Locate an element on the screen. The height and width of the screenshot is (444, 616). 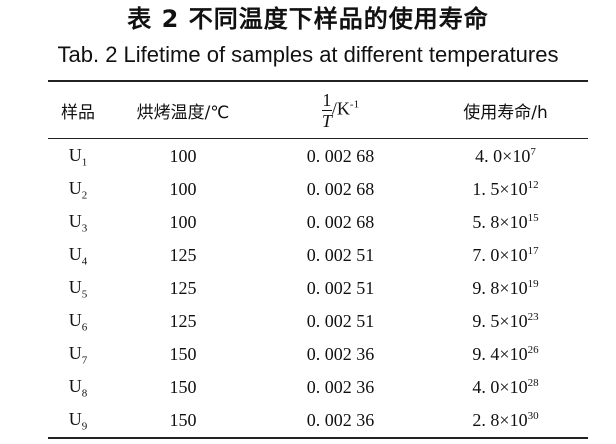
sample-subscript: 6 is located at coordinates (84, 327).